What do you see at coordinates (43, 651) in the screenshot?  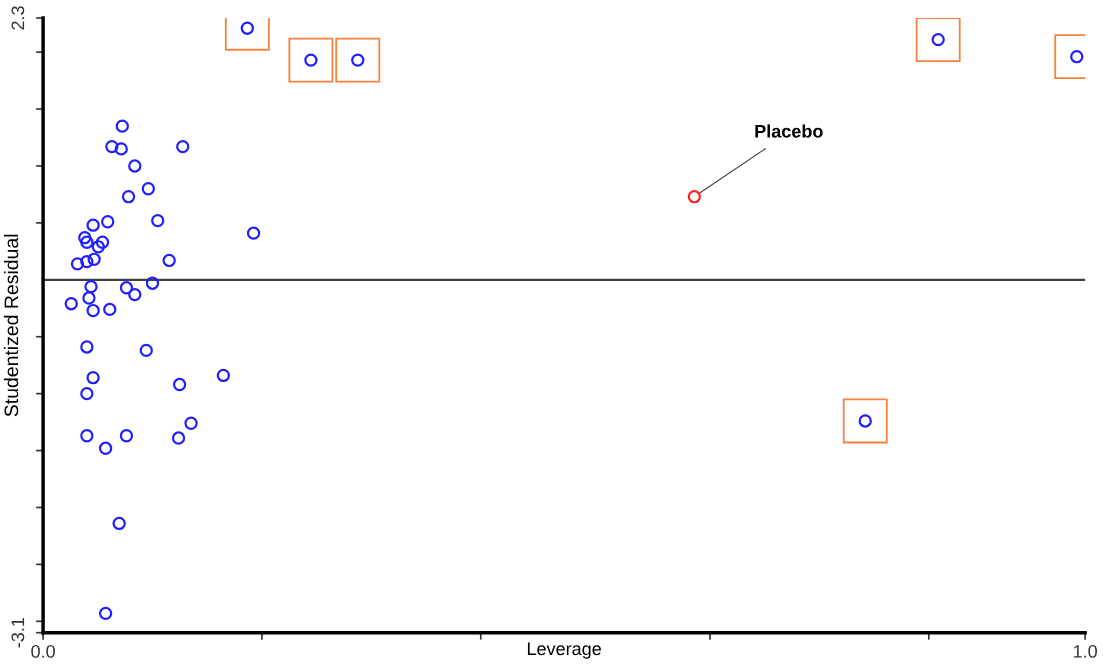 I see `x-tick-label: 0.0` at bounding box center [43, 651].